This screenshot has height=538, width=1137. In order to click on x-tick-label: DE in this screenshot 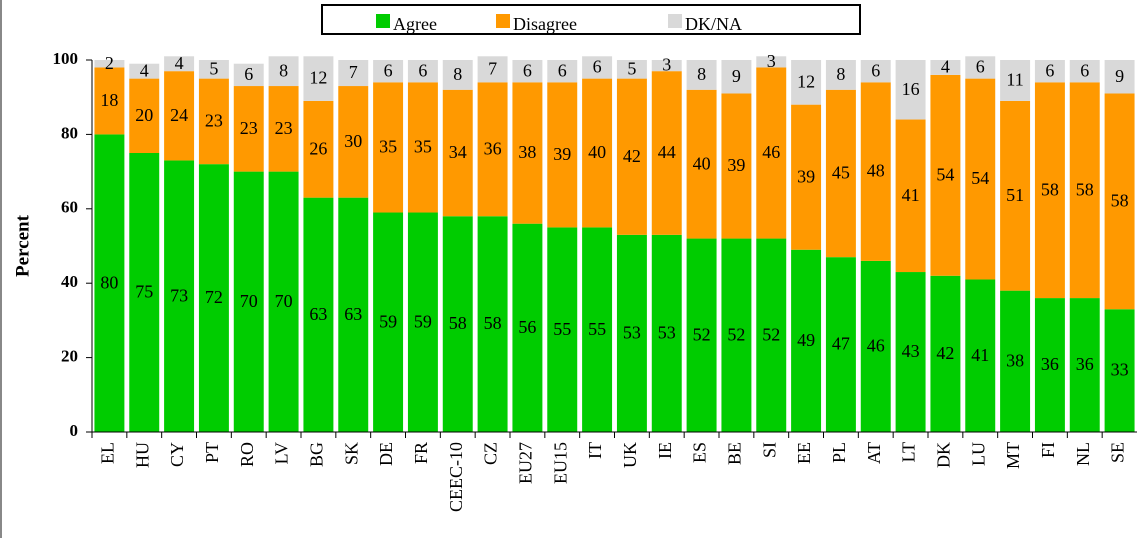, I will do `click(386, 454)`.